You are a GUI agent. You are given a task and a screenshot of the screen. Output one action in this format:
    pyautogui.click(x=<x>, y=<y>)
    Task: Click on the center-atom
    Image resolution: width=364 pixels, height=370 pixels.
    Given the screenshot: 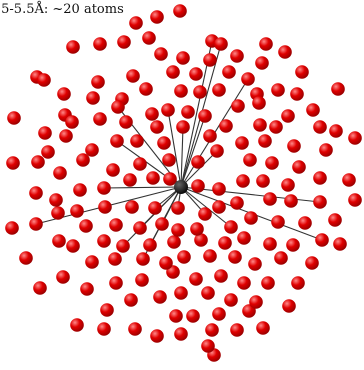 What is the action you would take?
    pyautogui.click(x=181, y=187)
    